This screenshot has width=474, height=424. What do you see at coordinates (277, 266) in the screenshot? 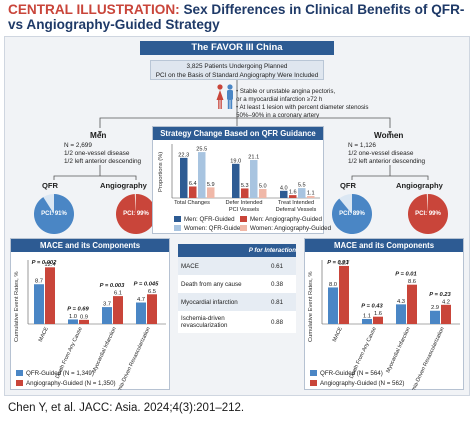
I see `p-row-value: 0.61` at bounding box center [277, 266].